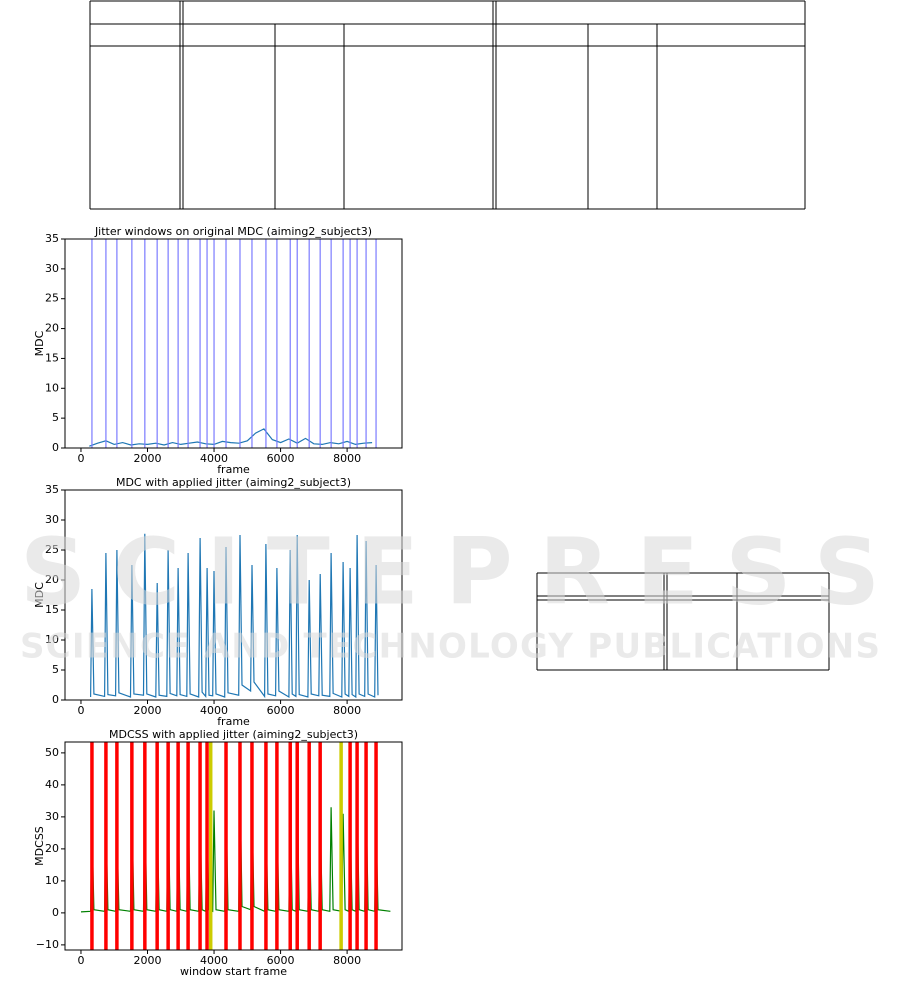  Describe the element at coordinates (52, 784) in the screenshot. I see `y-tick-label: 40` at that location.